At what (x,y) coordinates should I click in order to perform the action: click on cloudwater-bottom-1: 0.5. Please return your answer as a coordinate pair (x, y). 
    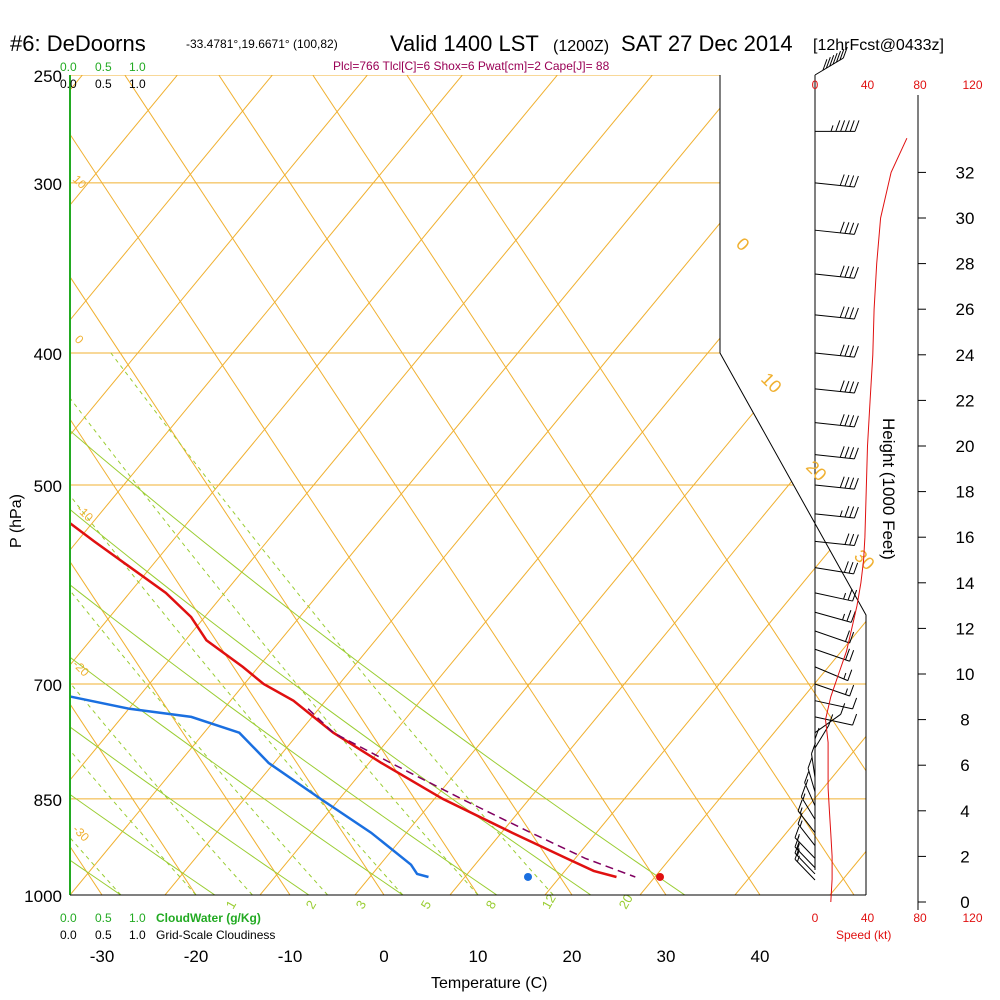
    Looking at the image, I should click on (103, 918).